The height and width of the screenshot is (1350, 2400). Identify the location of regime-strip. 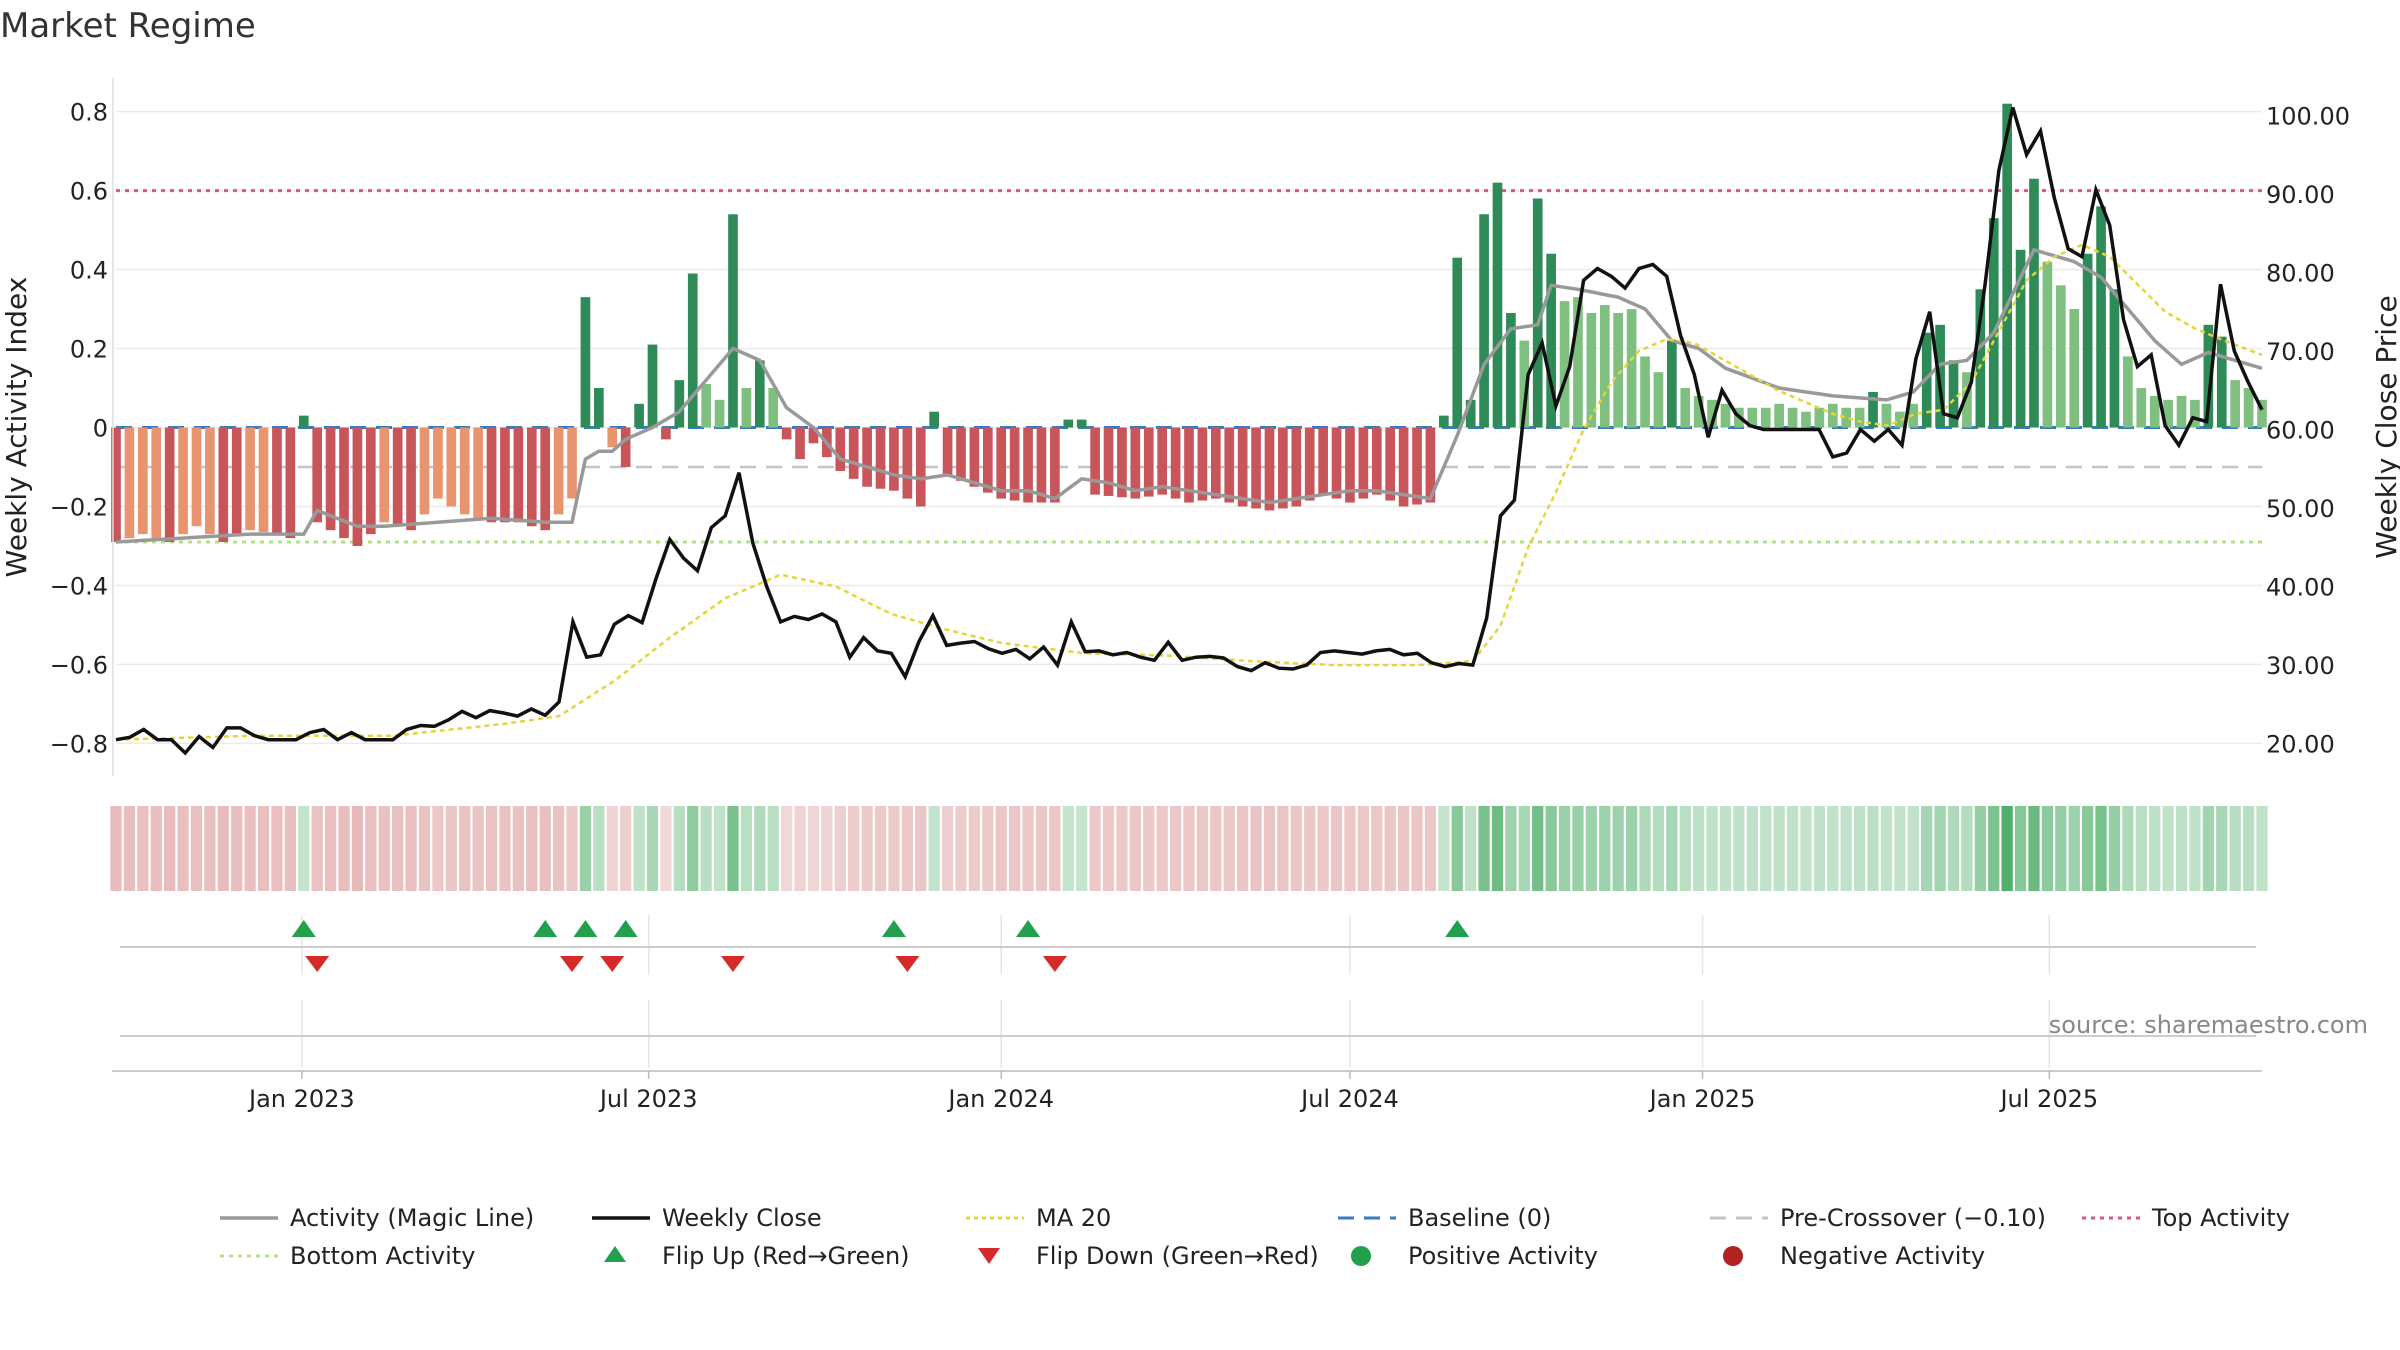
(1189, 848).